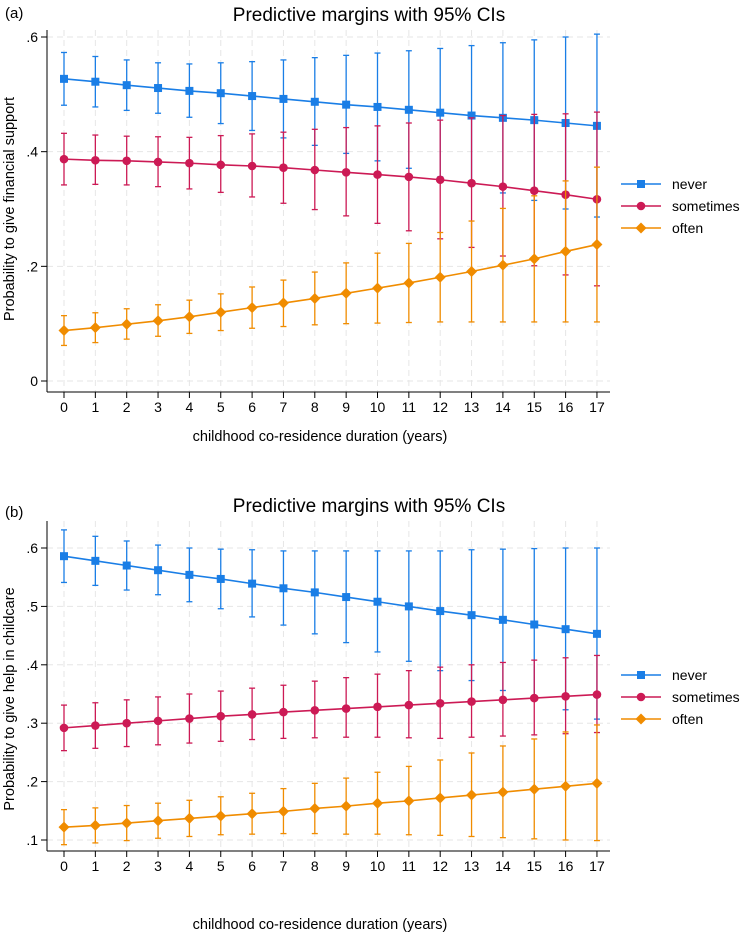 This screenshot has height=938, width=750. Describe the element at coordinates (597, 866) in the screenshot. I see `x-tick-label-b: 17` at that location.